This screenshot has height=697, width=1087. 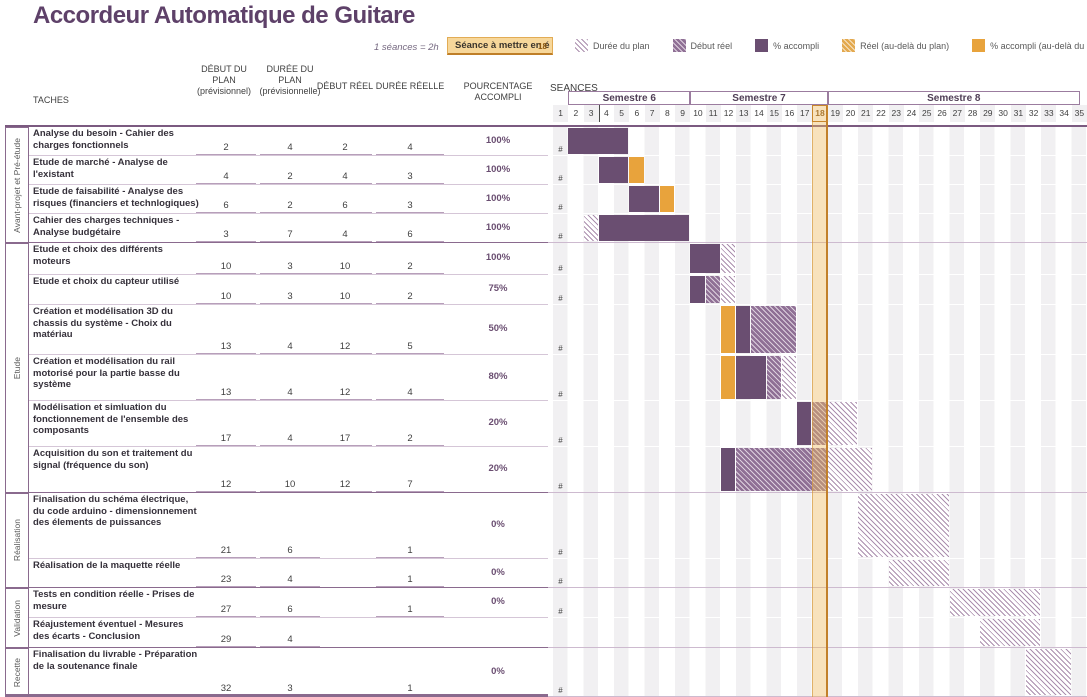 What do you see at coordinates (226, 235) in the screenshot?
I see `debut-plan-cell: 3` at bounding box center [226, 235].